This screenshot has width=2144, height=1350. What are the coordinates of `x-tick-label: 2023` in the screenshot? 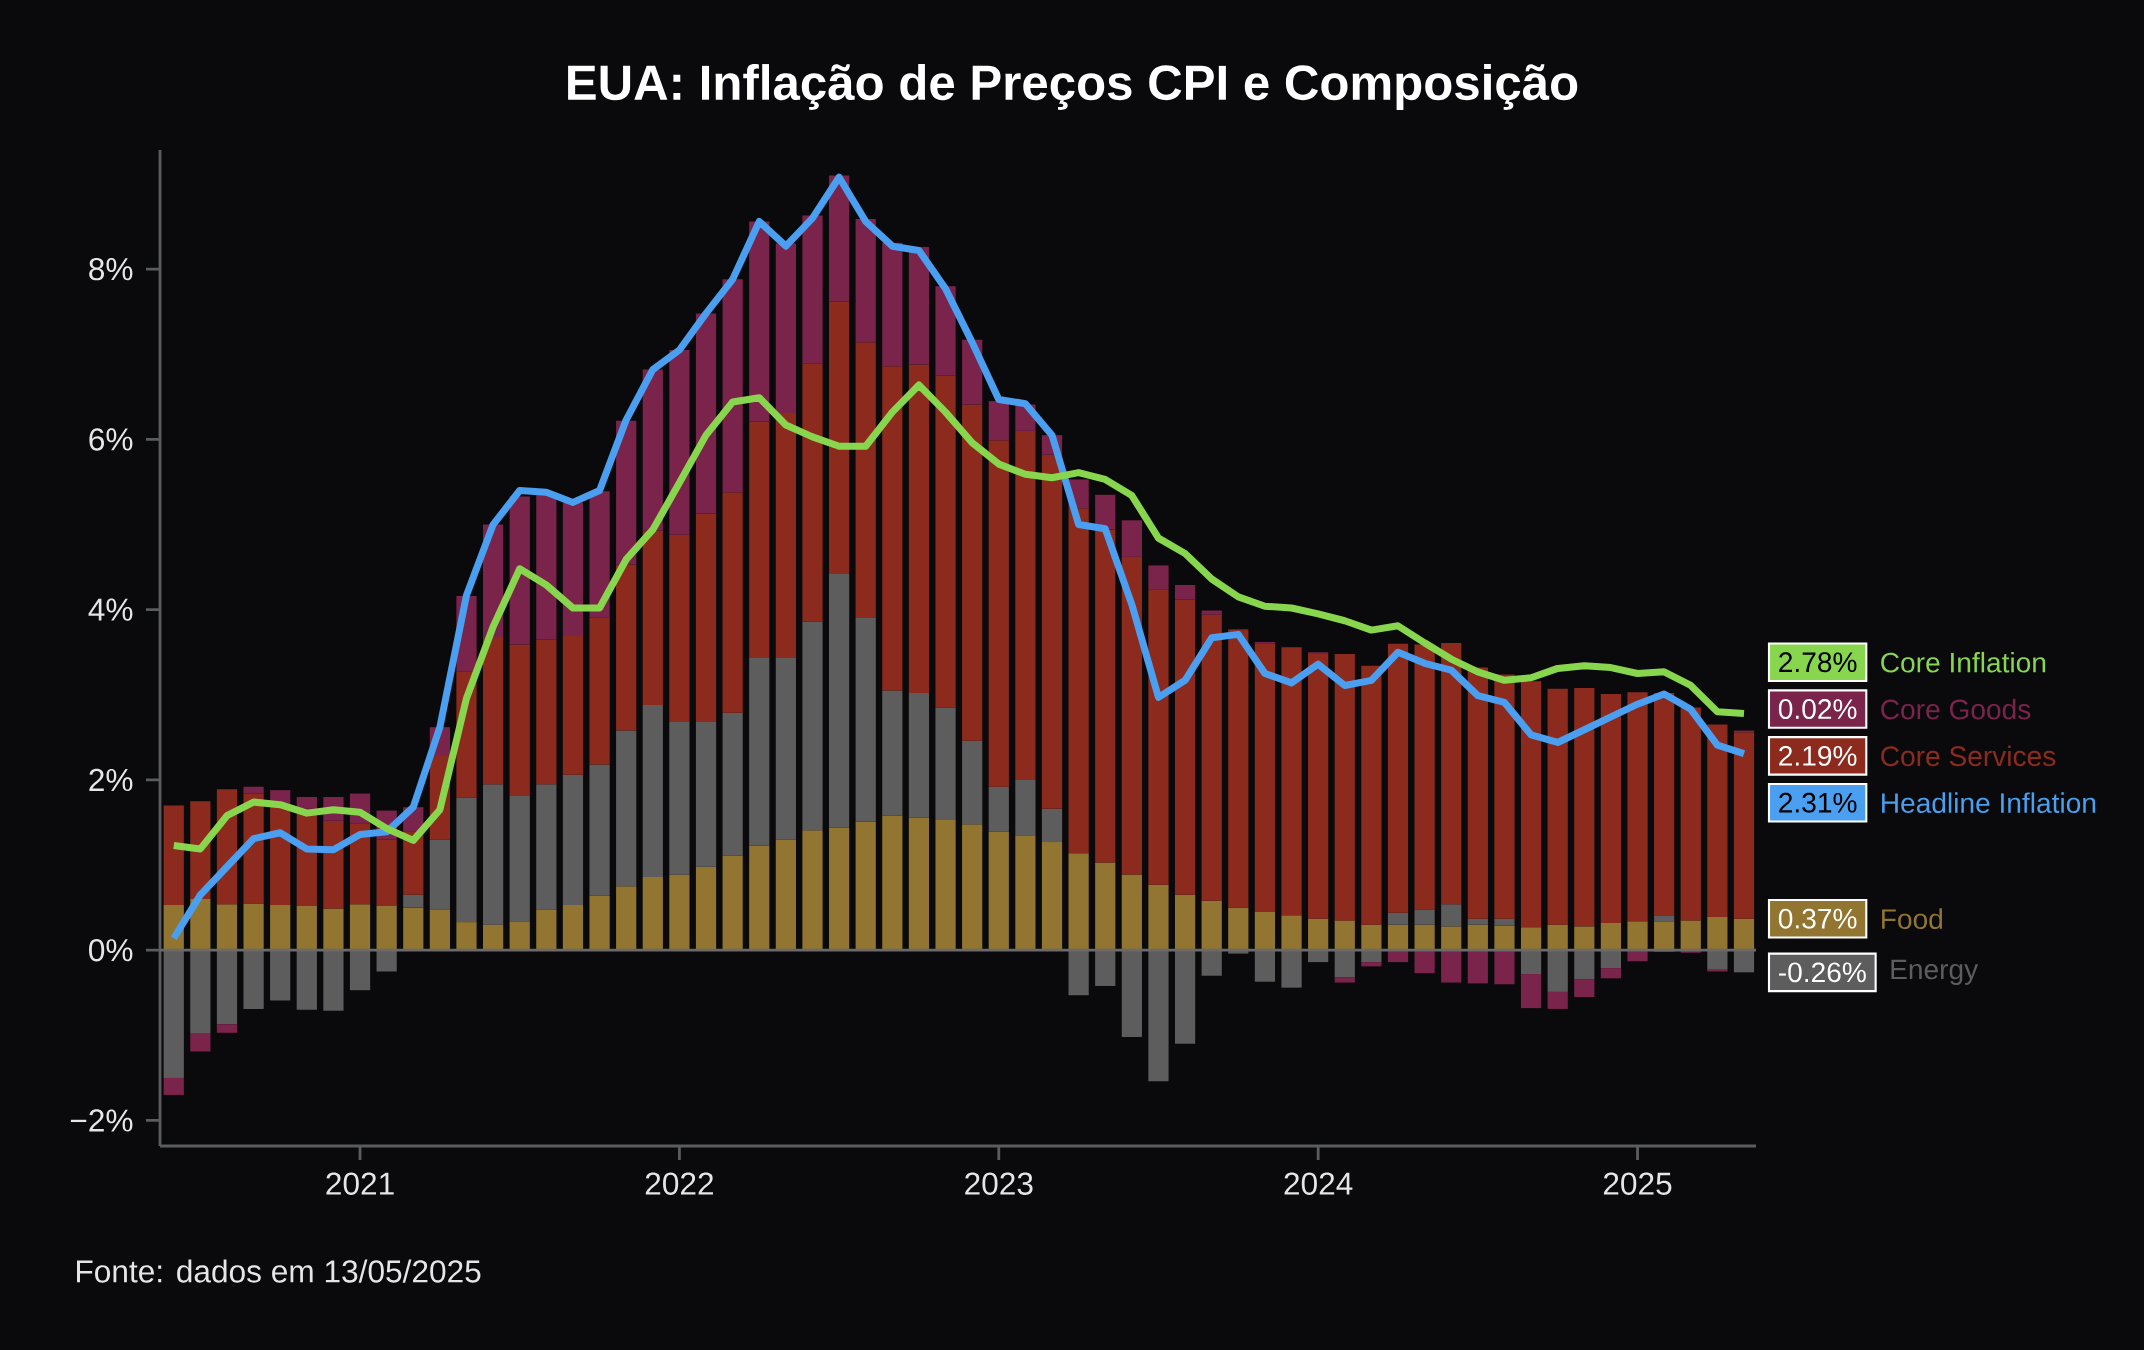 It's located at (999, 1183).